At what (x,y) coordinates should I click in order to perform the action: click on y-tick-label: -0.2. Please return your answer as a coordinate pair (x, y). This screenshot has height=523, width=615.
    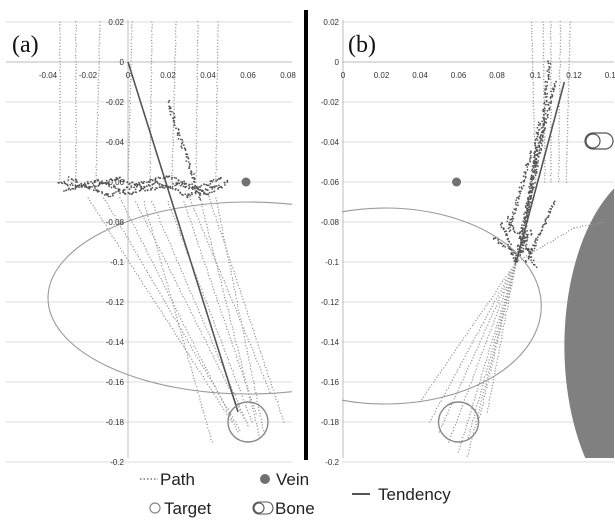
    Looking at the image, I should click on (117, 462).